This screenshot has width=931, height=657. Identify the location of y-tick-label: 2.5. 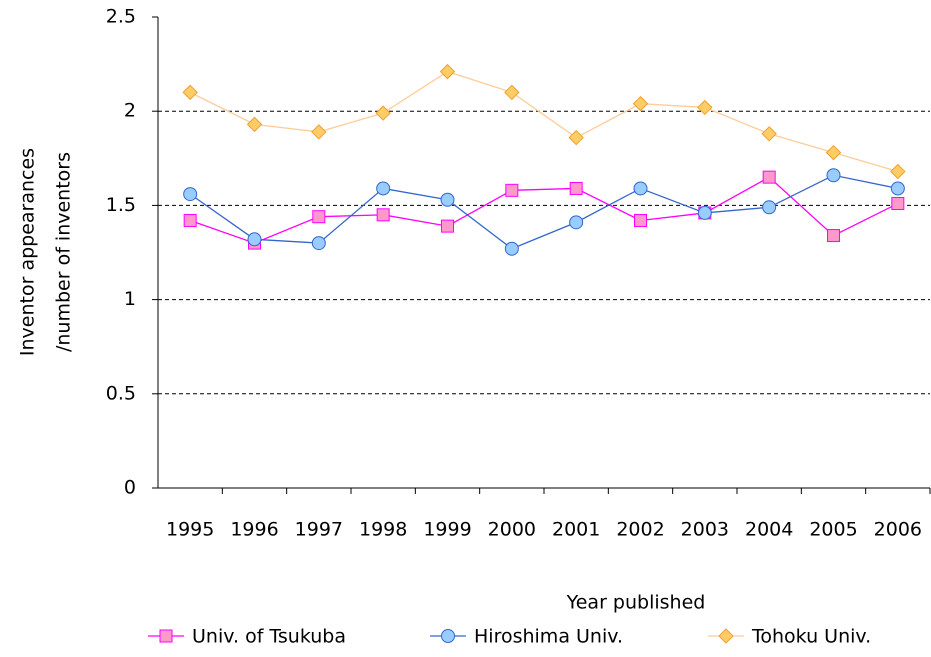
(121, 17).